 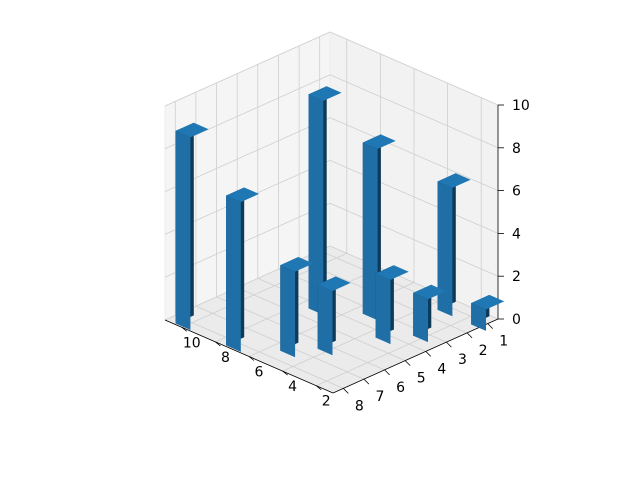 What do you see at coordinates (326, 402) in the screenshot?
I see `left-axis-tick-label: 2` at bounding box center [326, 402].